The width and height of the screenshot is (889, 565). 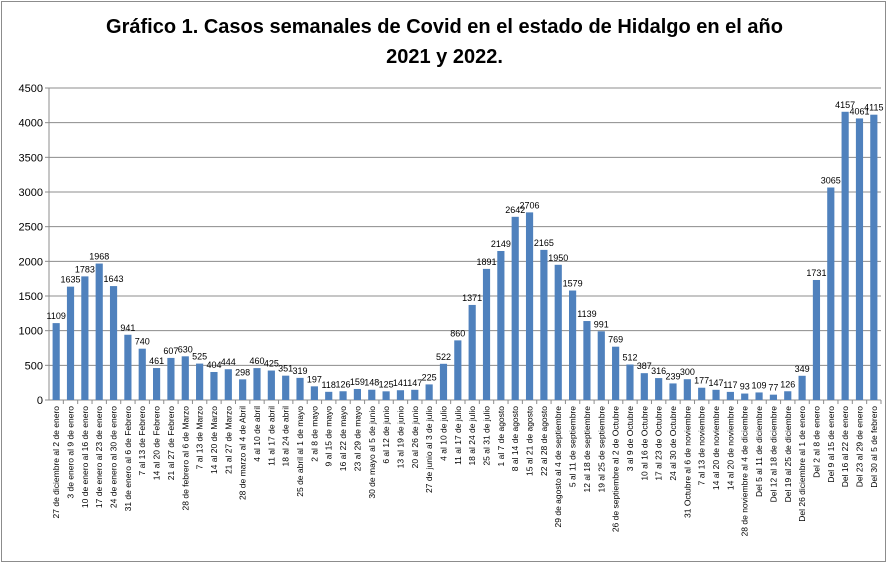 I want to click on data-label: 148, so click(x=371, y=383).